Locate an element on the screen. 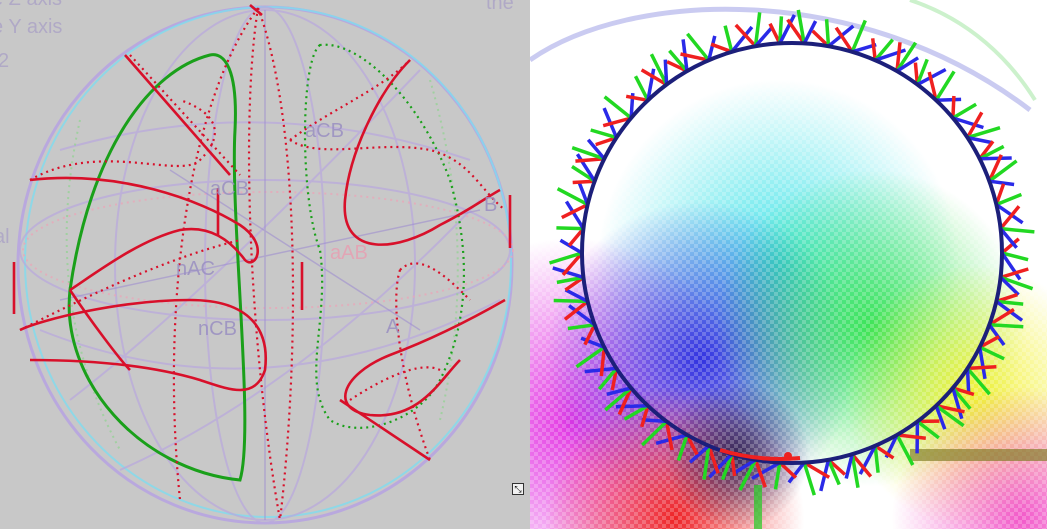 Image resolution: width=1047 pixels, height=529 pixels. red-ticks is located at coordinates (262, 251).